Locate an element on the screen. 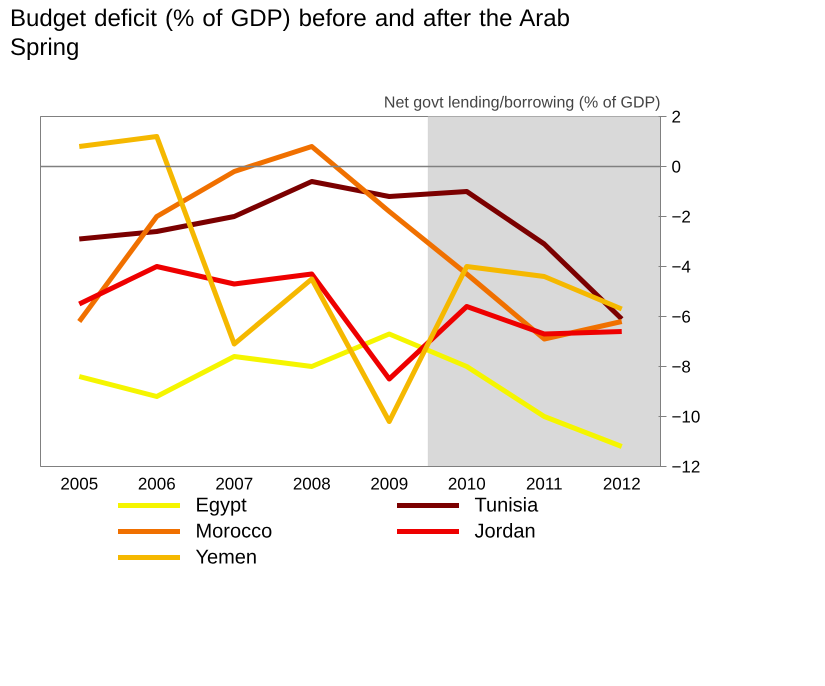 This screenshot has height=686, width=825. x-tick-label: 2007 is located at coordinates (234, 484).